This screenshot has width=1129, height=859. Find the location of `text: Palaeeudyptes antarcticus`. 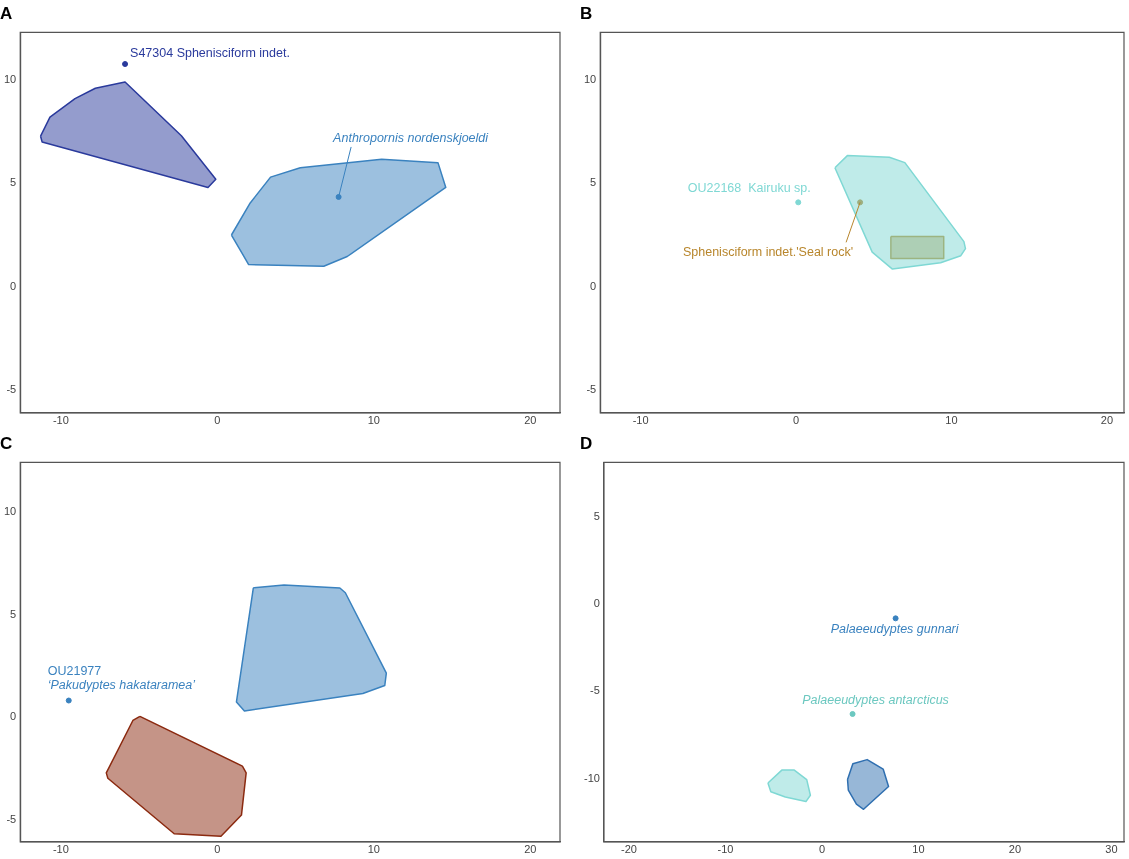

text: Palaeeudyptes antarcticus is located at coordinates (875, 700).